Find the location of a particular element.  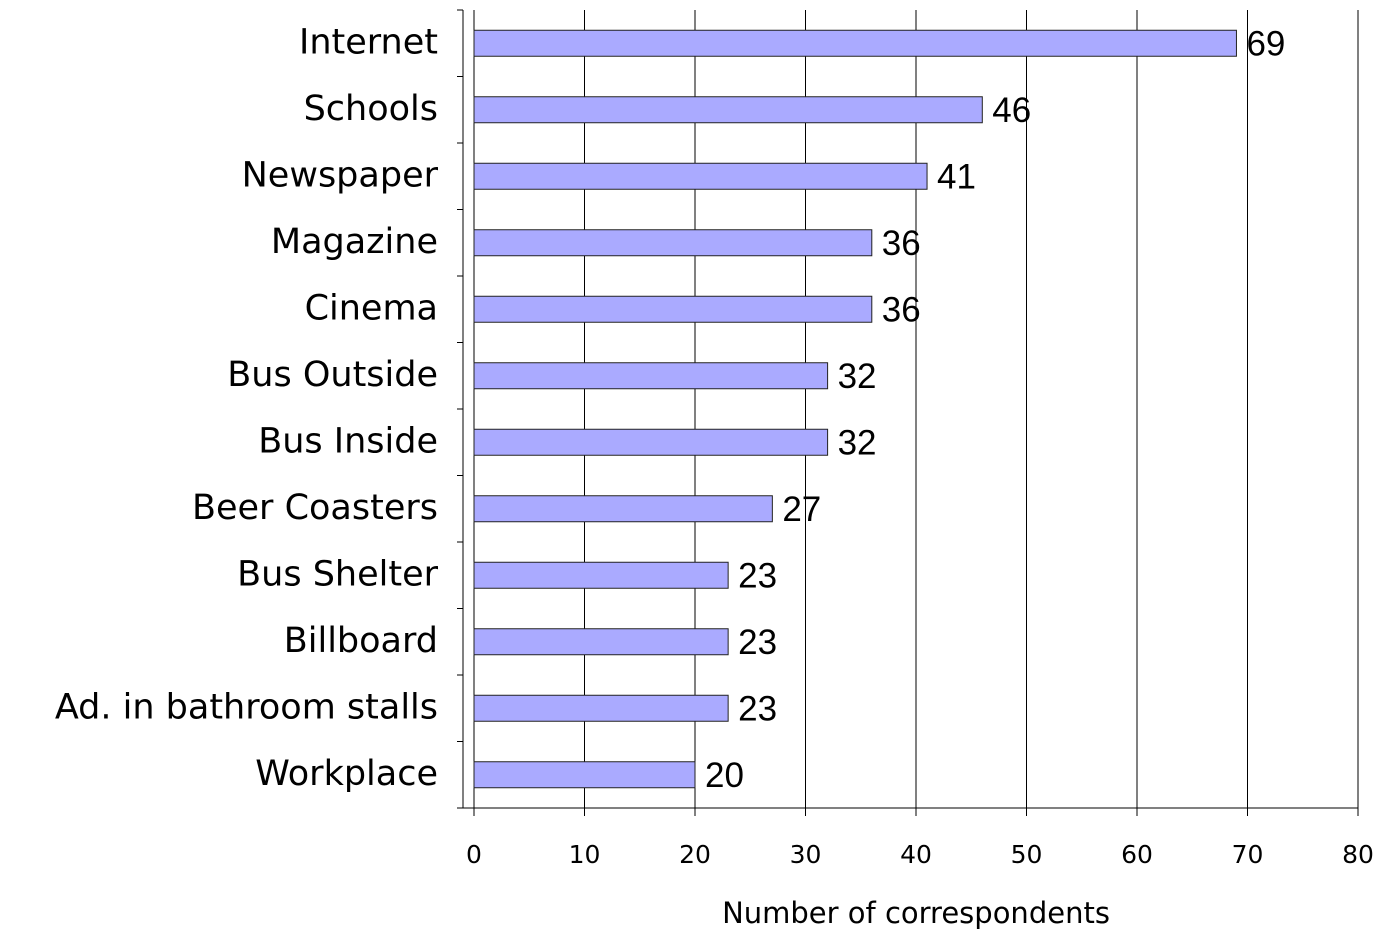

data-label: 46 is located at coordinates (1011, 110).